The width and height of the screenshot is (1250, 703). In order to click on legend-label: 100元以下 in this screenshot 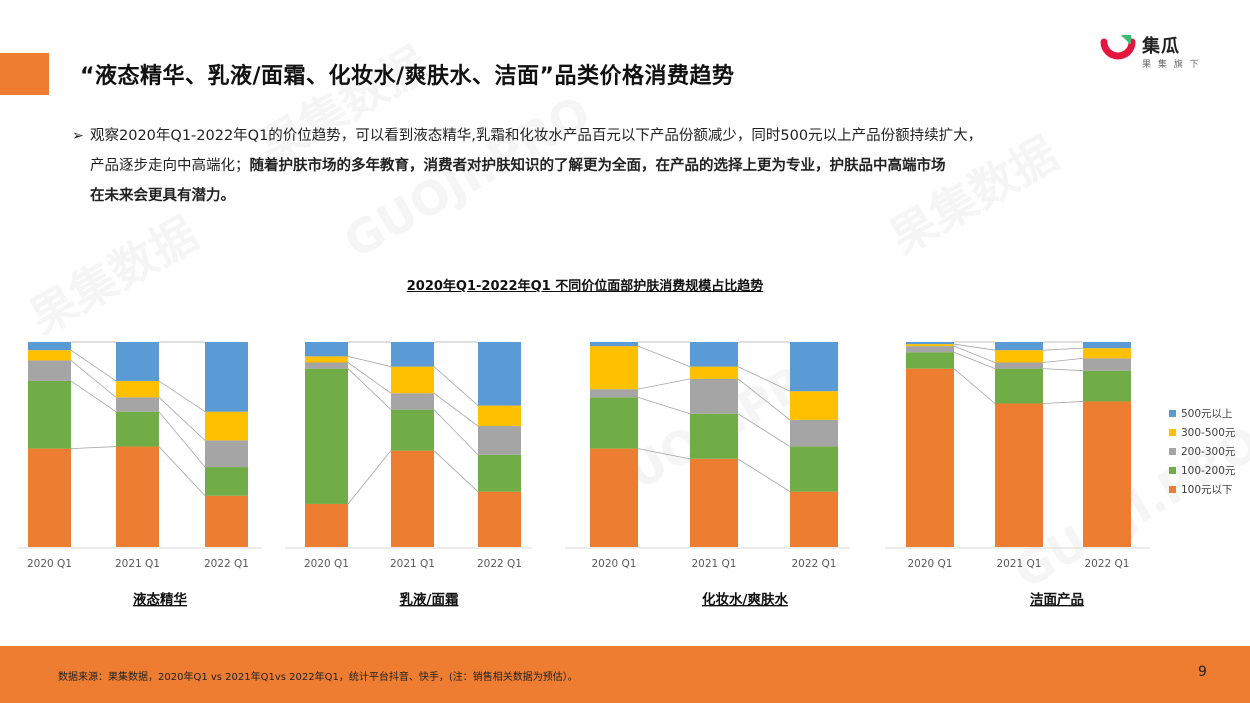, I will do `click(1207, 490)`.